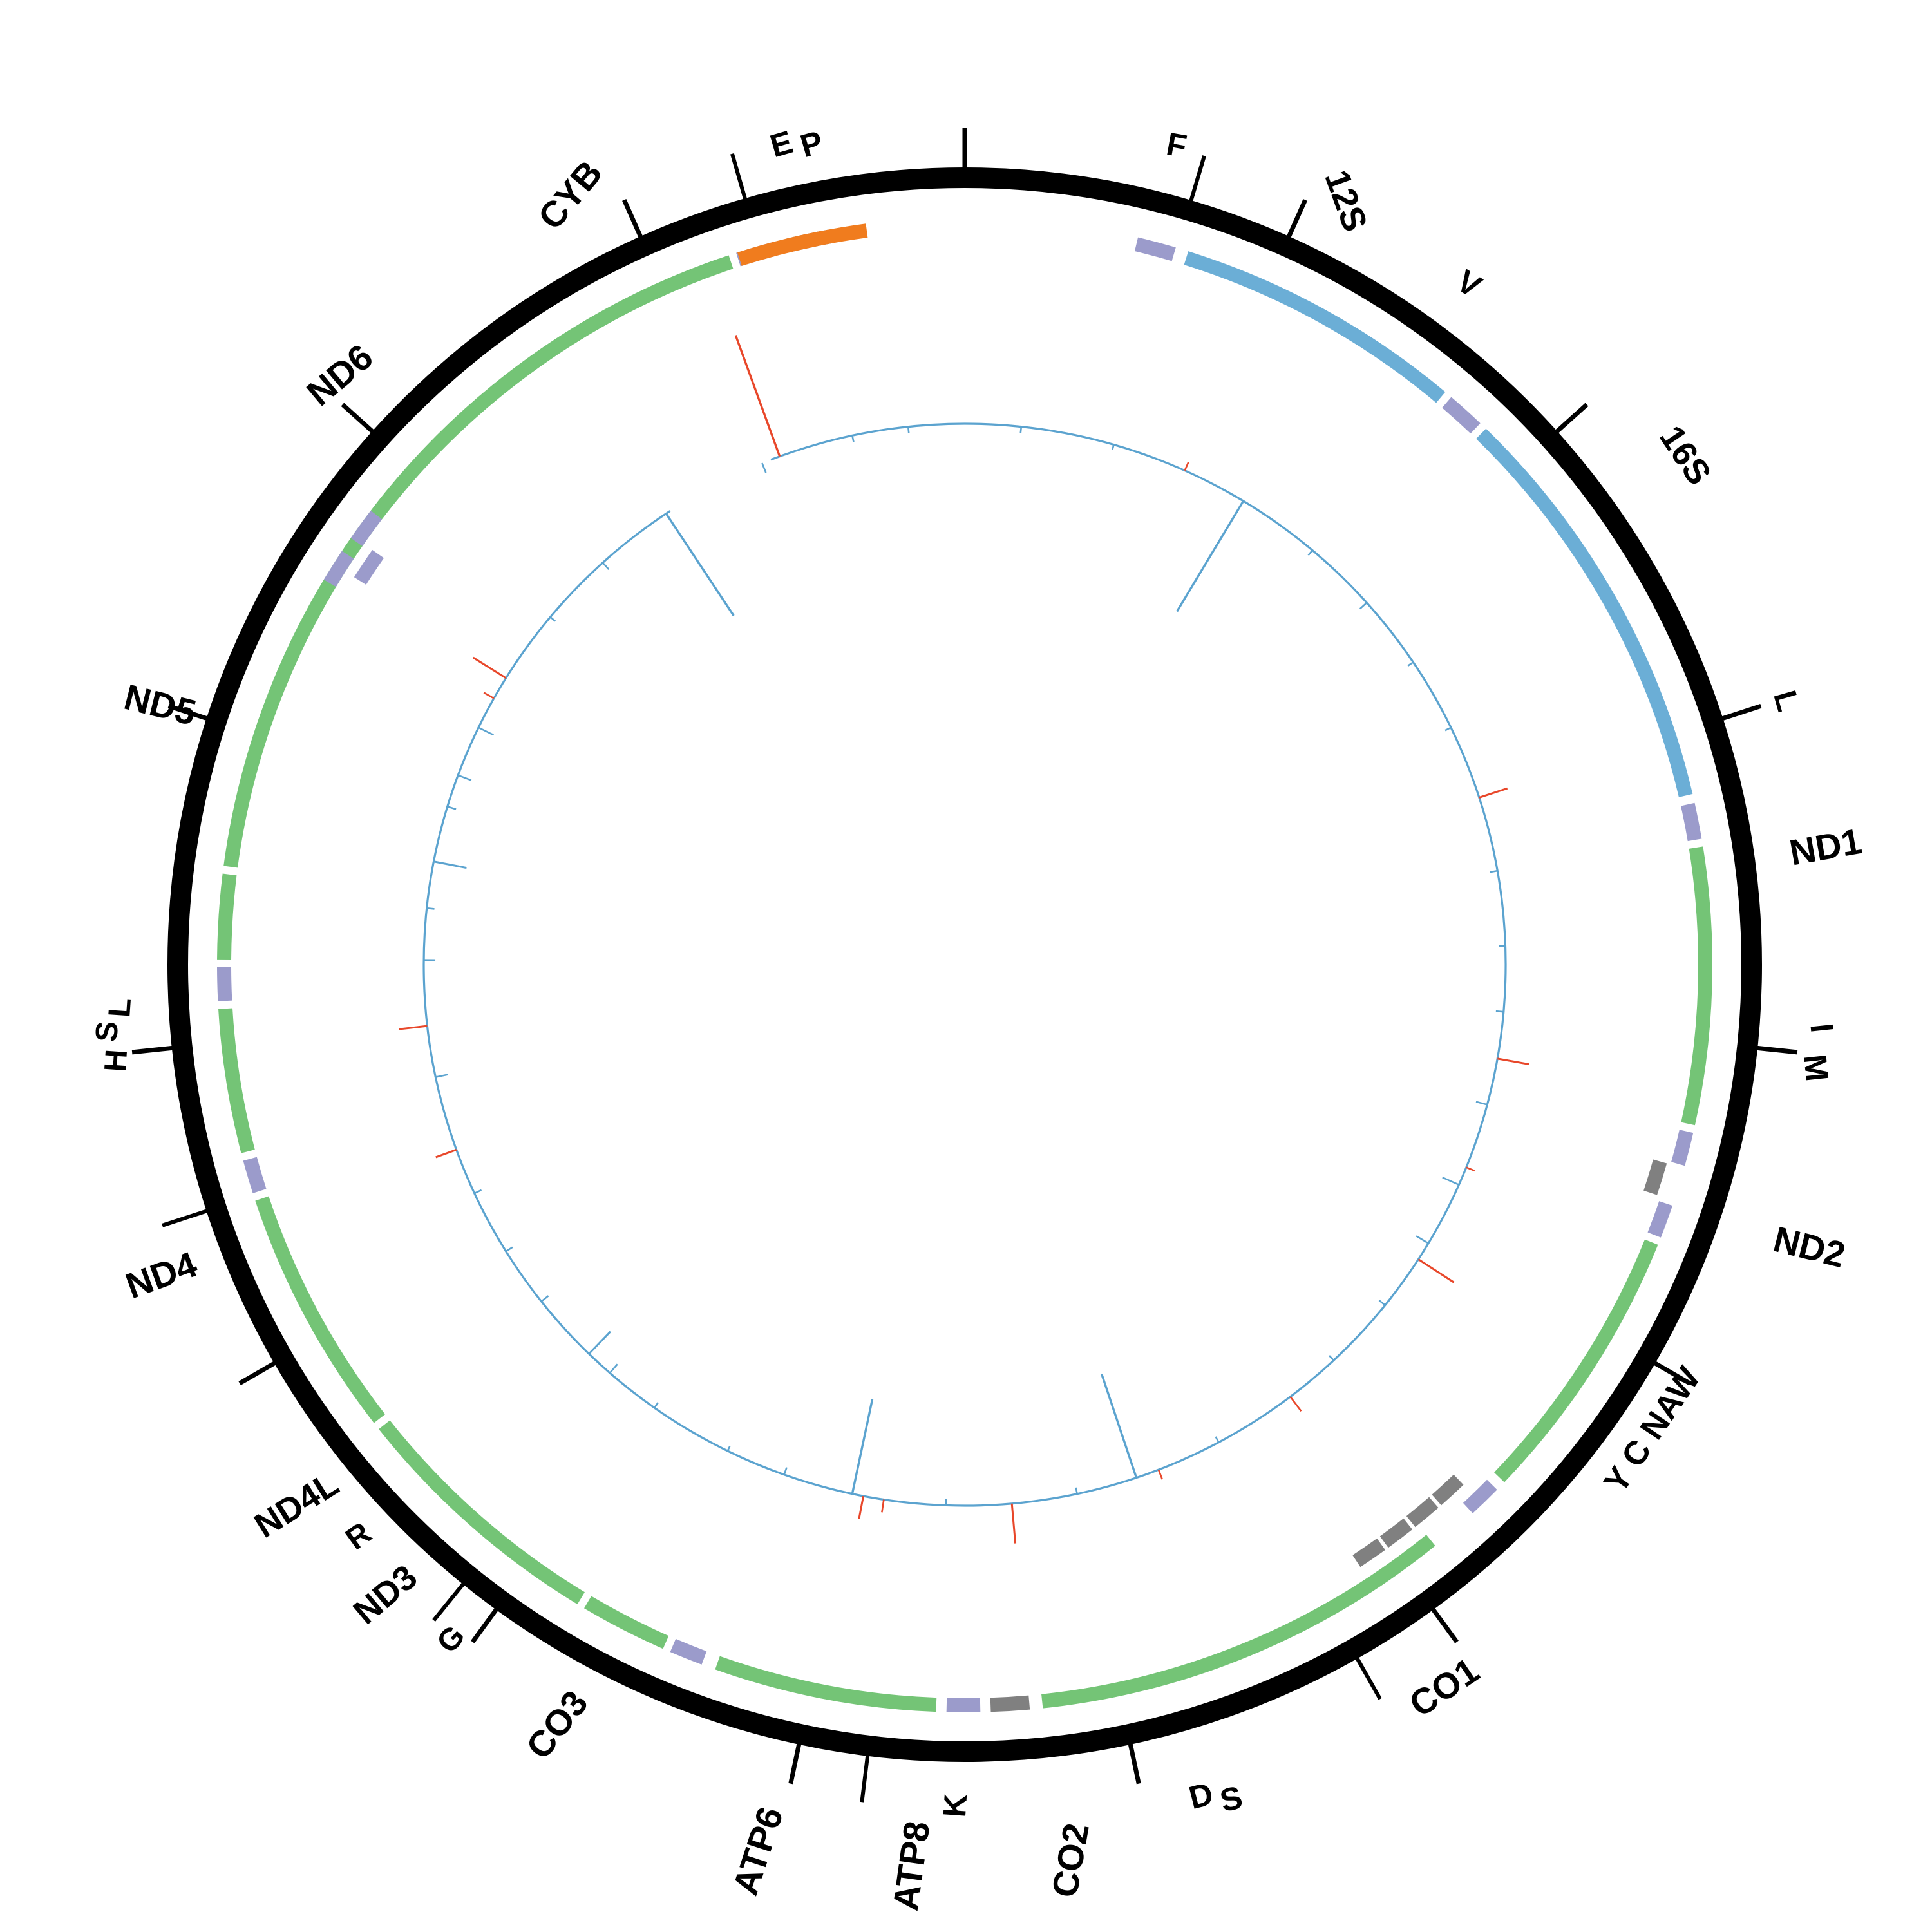 The image size is (1932, 1932). Describe the element at coordinates (255, 1175) in the screenshot. I see `feature-arc-g` at that location.